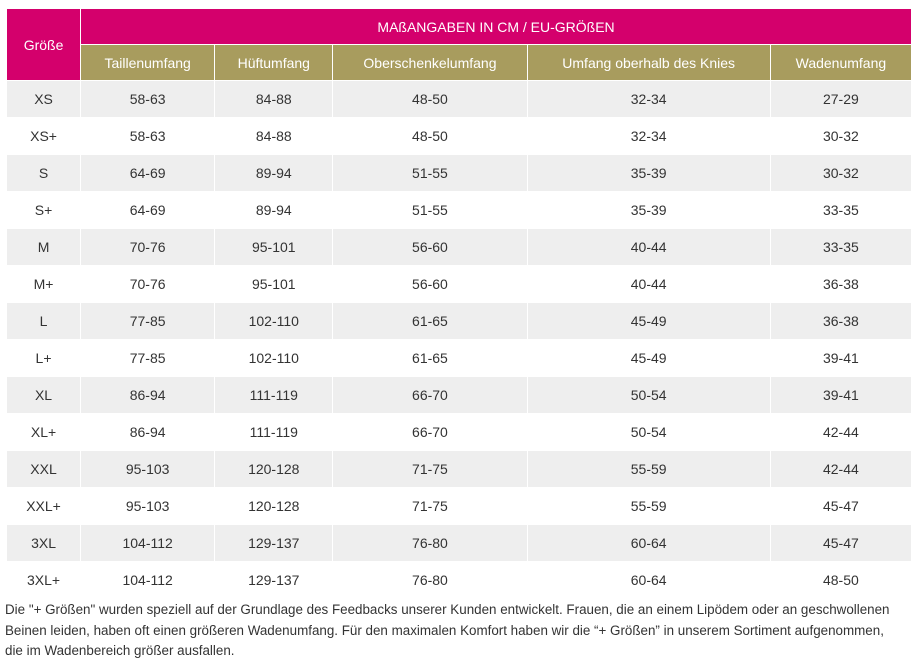 The height and width of the screenshot is (662, 913). Describe the element at coordinates (496, 26) in the screenshot. I see `group-header: MAßANGABEN IN CM / EU-GRÖßEN` at that location.